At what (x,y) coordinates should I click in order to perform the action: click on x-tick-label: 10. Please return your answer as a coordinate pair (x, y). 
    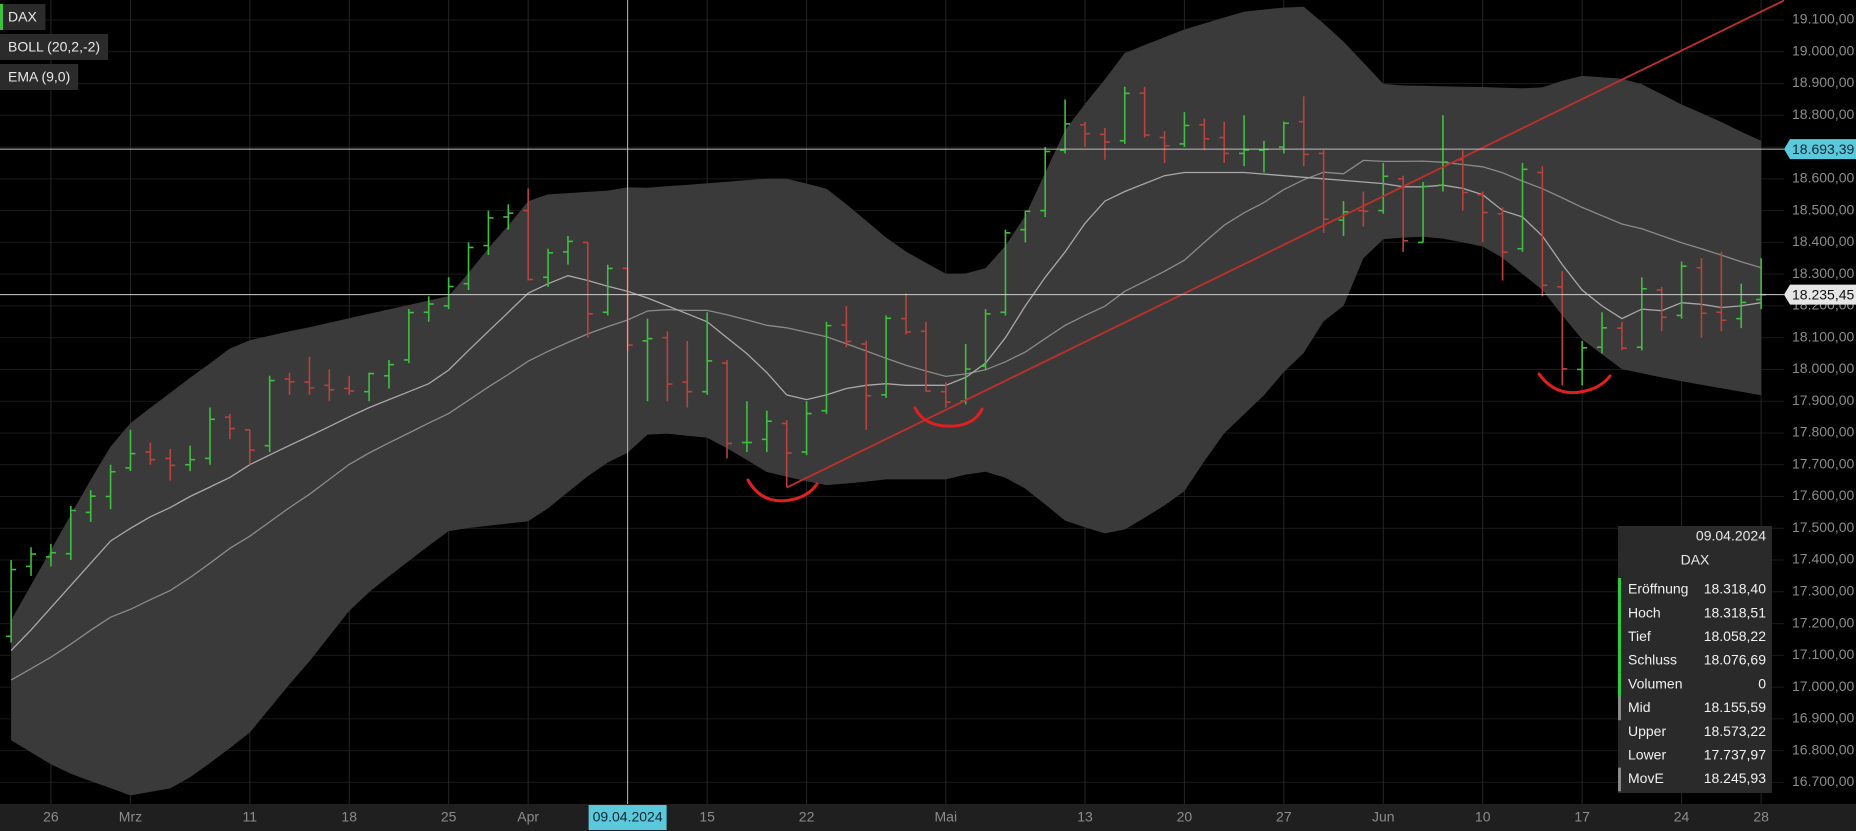
    Looking at the image, I should click on (1483, 817).